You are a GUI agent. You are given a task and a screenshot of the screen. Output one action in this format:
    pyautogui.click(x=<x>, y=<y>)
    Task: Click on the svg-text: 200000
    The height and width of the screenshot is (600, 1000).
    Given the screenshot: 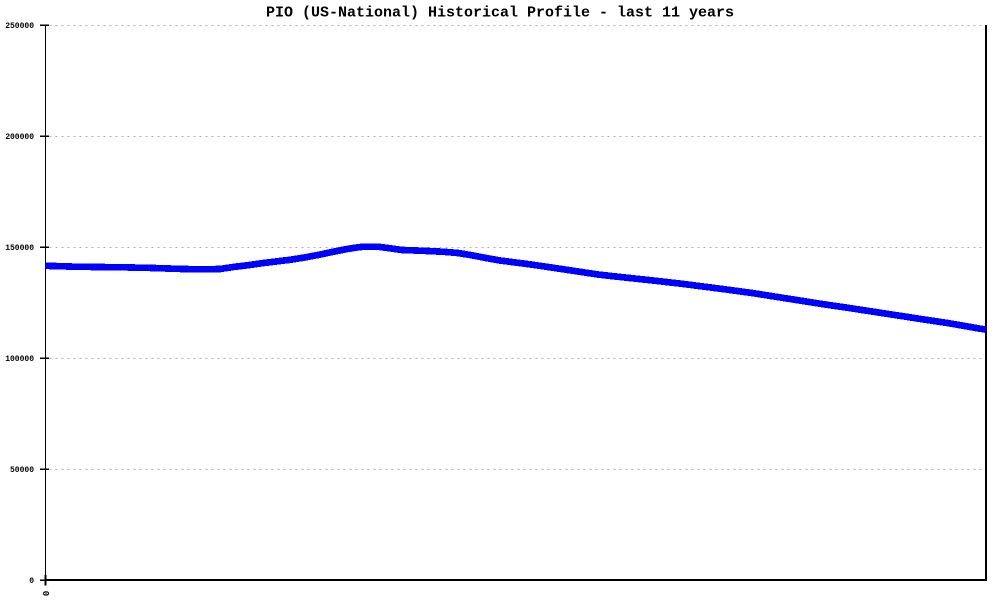 What is the action you would take?
    pyautogui.click(x=19, y=137)
    